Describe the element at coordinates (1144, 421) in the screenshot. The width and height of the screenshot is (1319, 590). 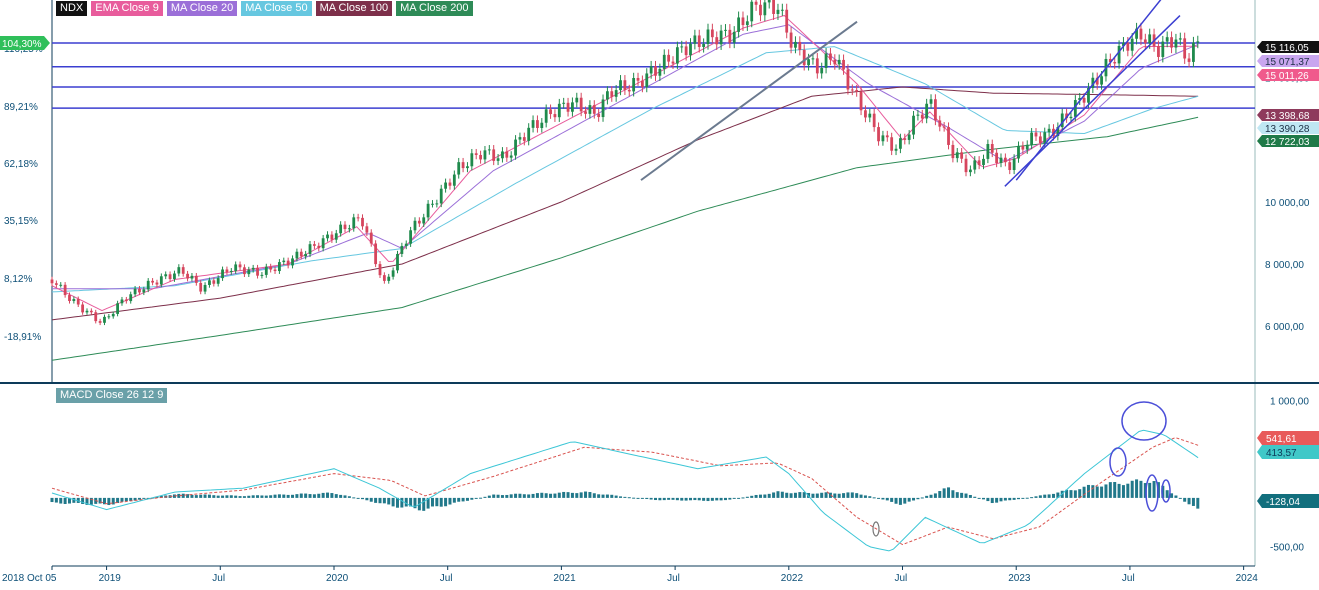
I see `annotation-ellipse` at that location.